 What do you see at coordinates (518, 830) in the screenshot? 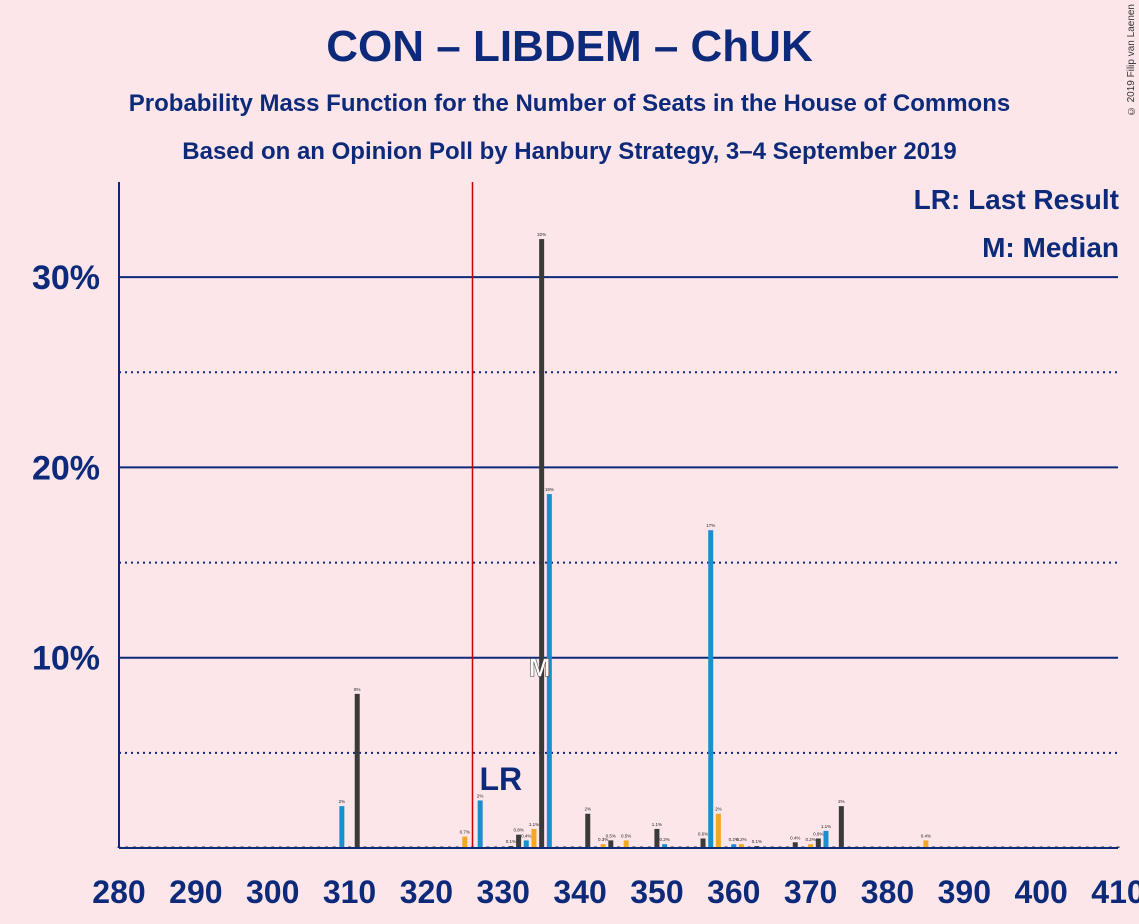
I see `bar-label: 0.8%` at bounding box center [518, 830].